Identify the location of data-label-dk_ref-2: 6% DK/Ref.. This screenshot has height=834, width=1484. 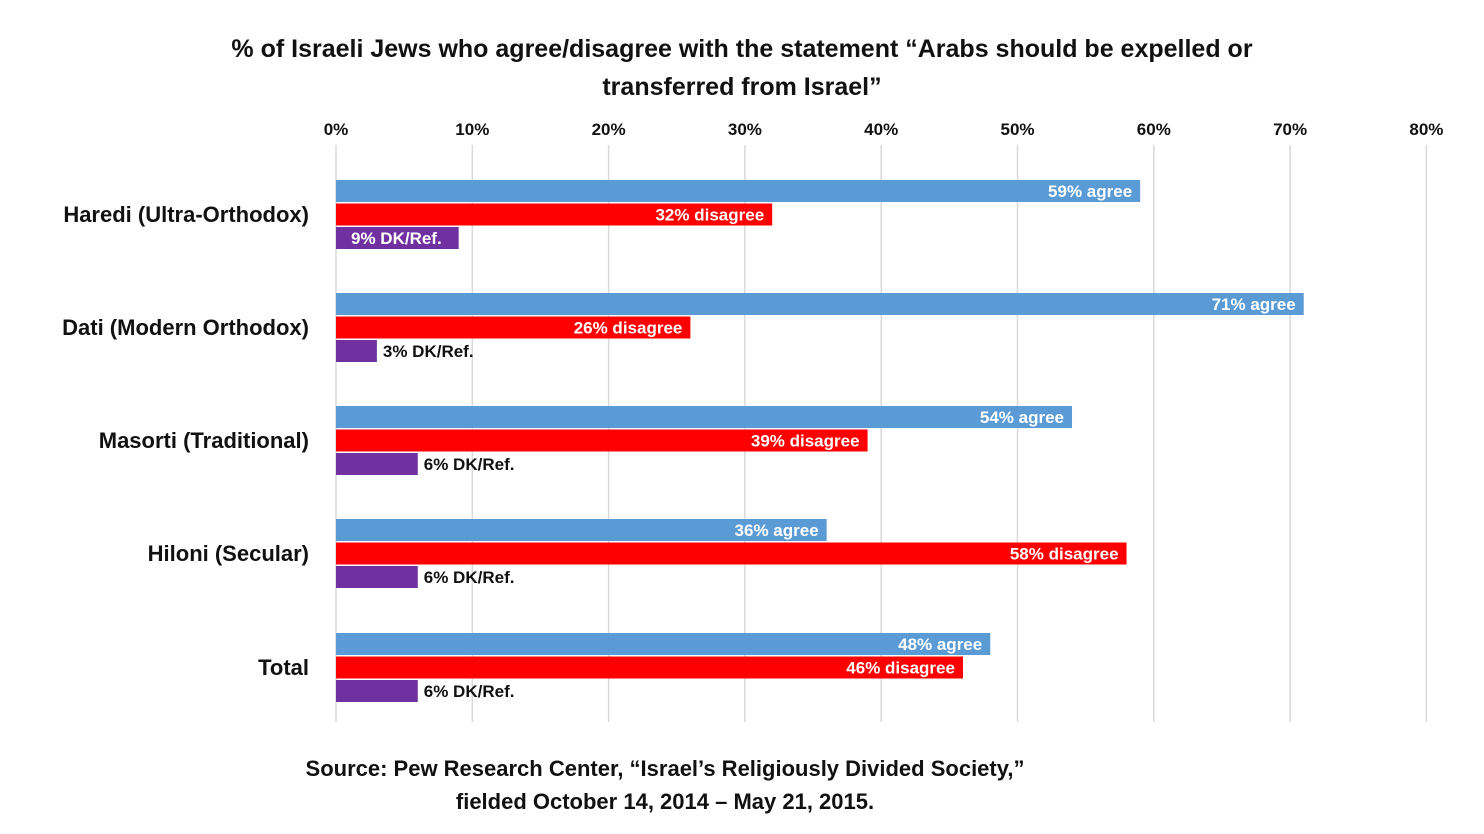
(469, 464).